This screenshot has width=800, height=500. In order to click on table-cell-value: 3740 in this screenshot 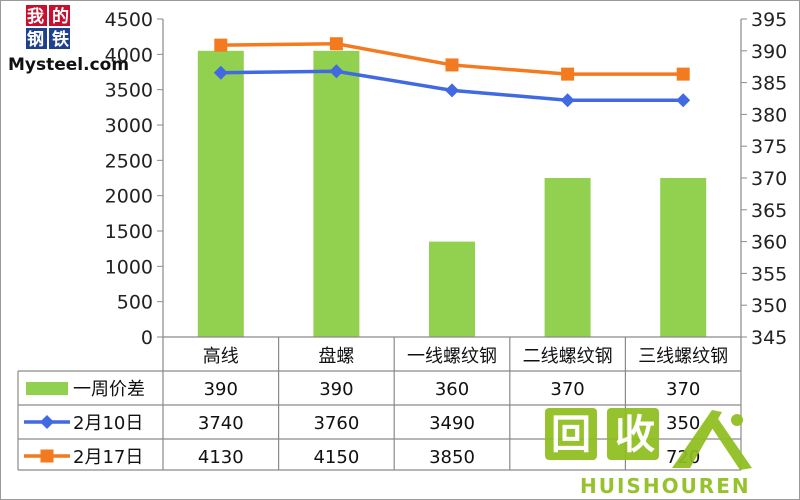, I will do `click(221, 423)`.